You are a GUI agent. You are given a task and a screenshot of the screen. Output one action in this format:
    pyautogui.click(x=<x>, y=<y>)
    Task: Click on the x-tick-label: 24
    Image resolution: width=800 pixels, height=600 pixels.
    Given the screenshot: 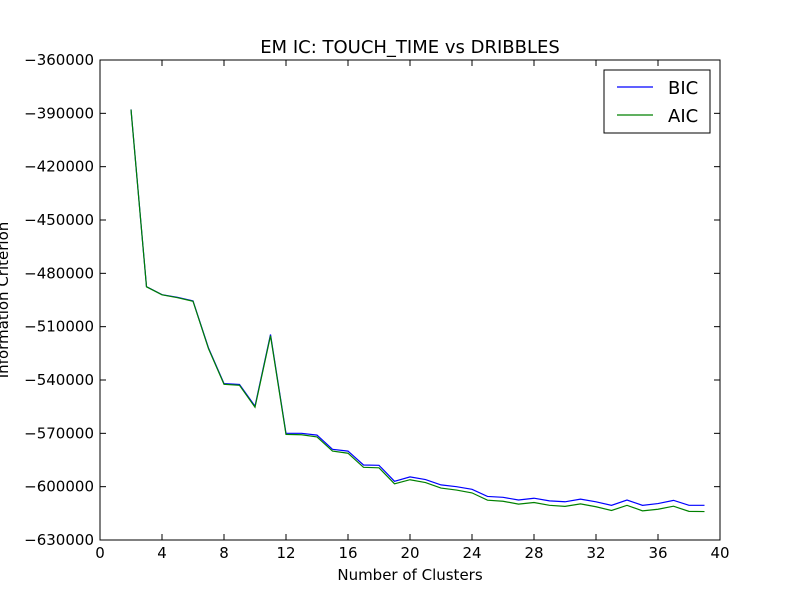 What is the action you would take?
    pyautogui.click(x=471, y=553)
    